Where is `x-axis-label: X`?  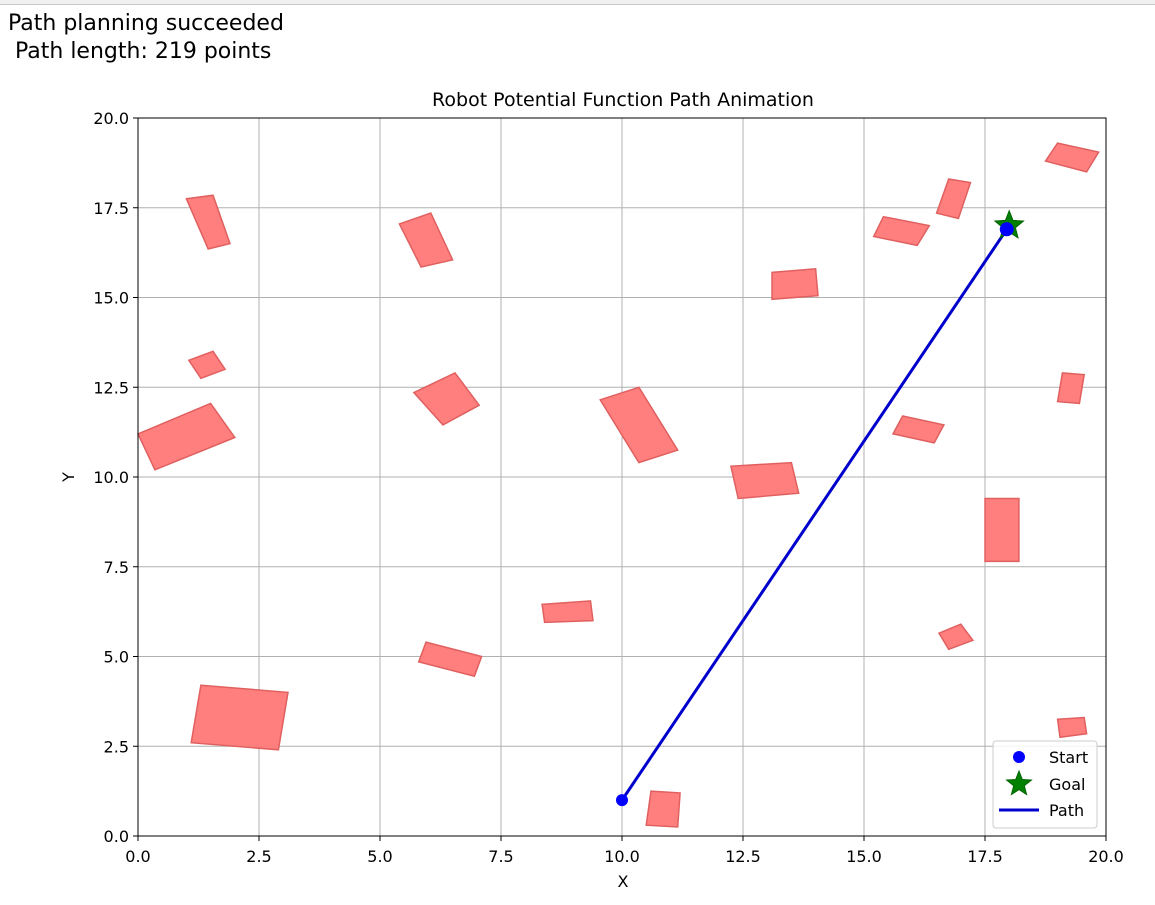 x-axis-label: X is located at coordinates (623, 881).